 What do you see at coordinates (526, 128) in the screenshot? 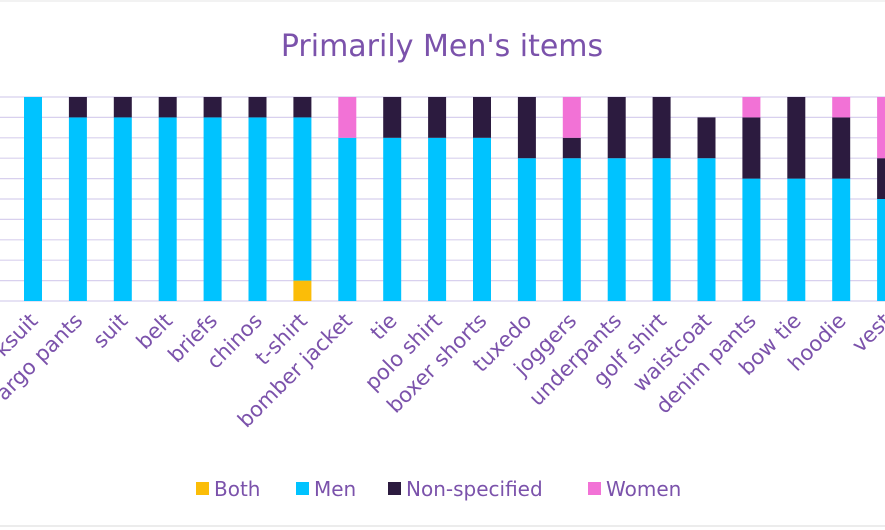
I see `bar-tuxedo-non-specified` at bounding box center [526, 128].